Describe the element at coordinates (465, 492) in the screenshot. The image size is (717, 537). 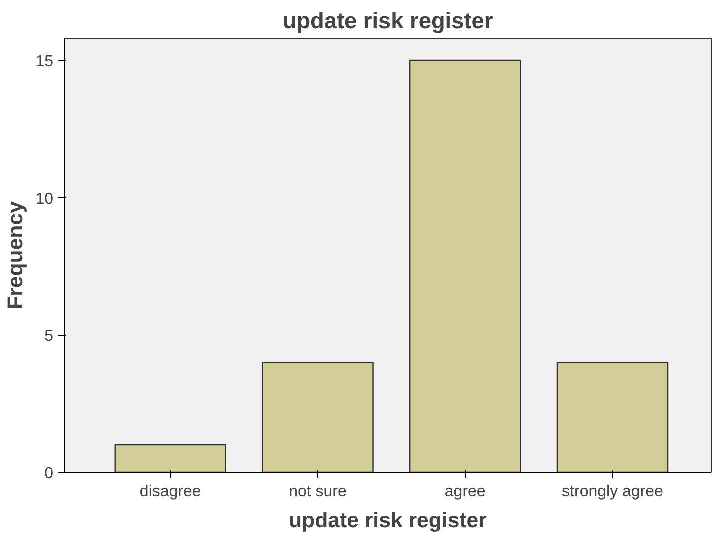
I see `x-tick-label: agree` at that location.